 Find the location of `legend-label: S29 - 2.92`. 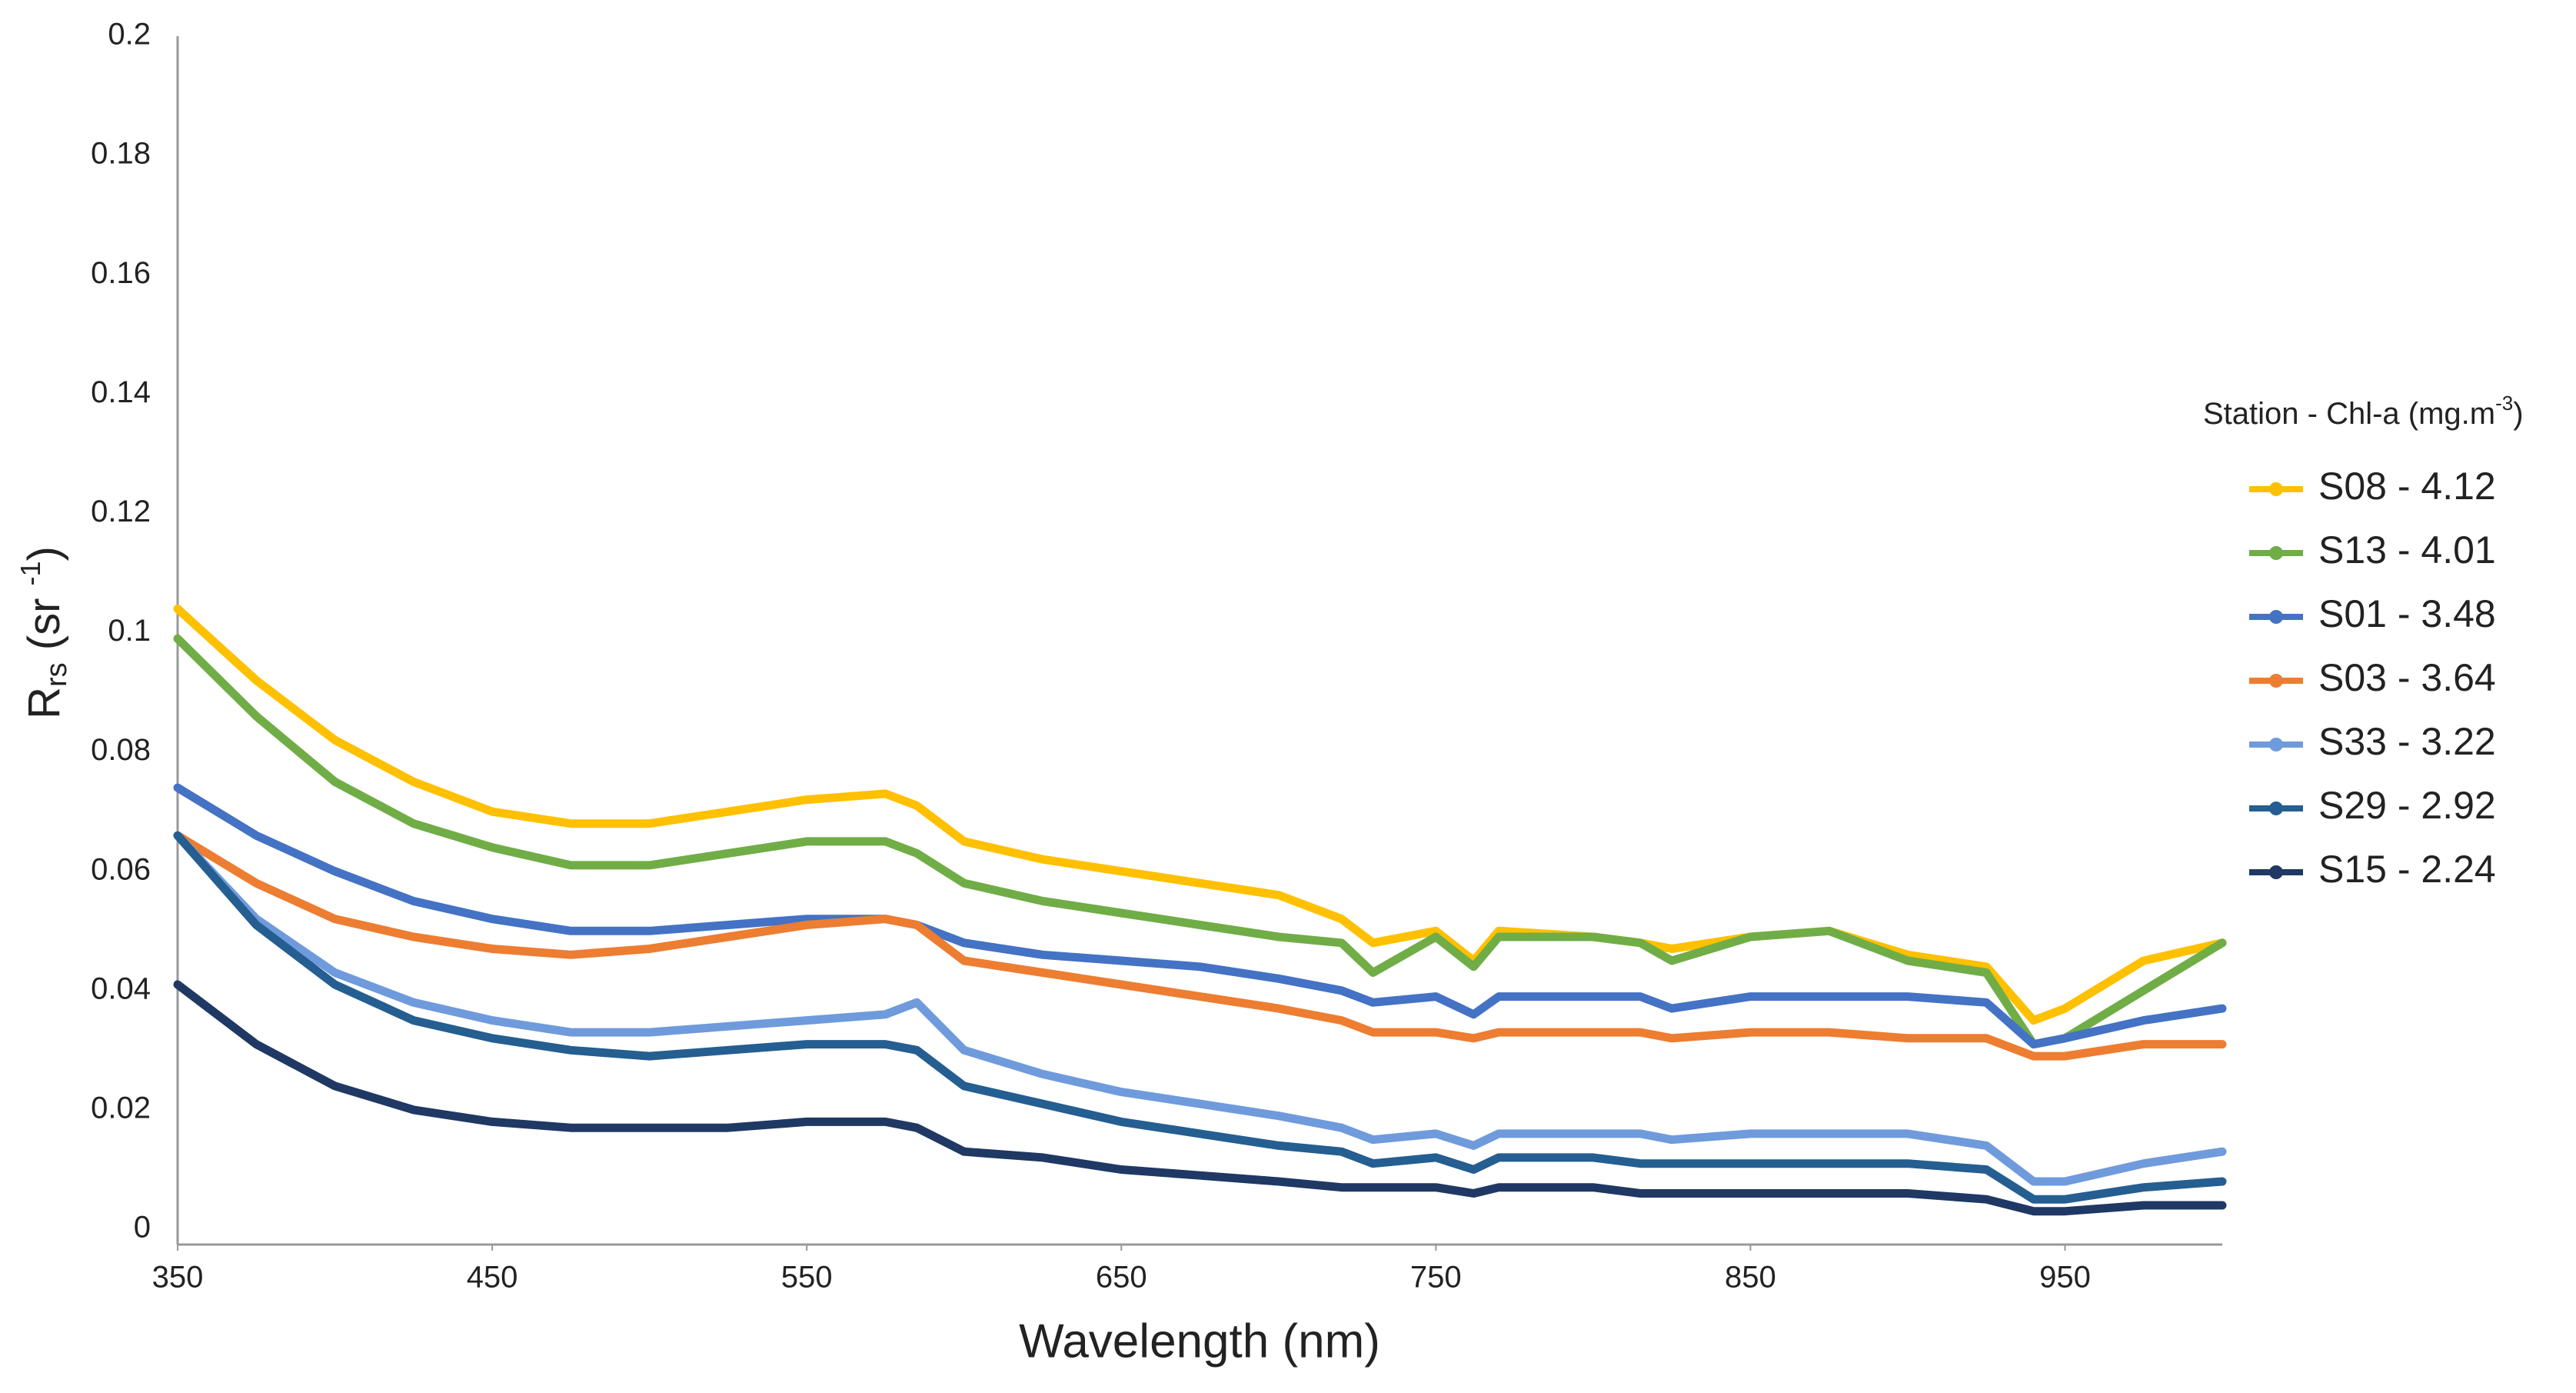

legend-label: S29 - 2.92 is located at coordinates (2407, 805).